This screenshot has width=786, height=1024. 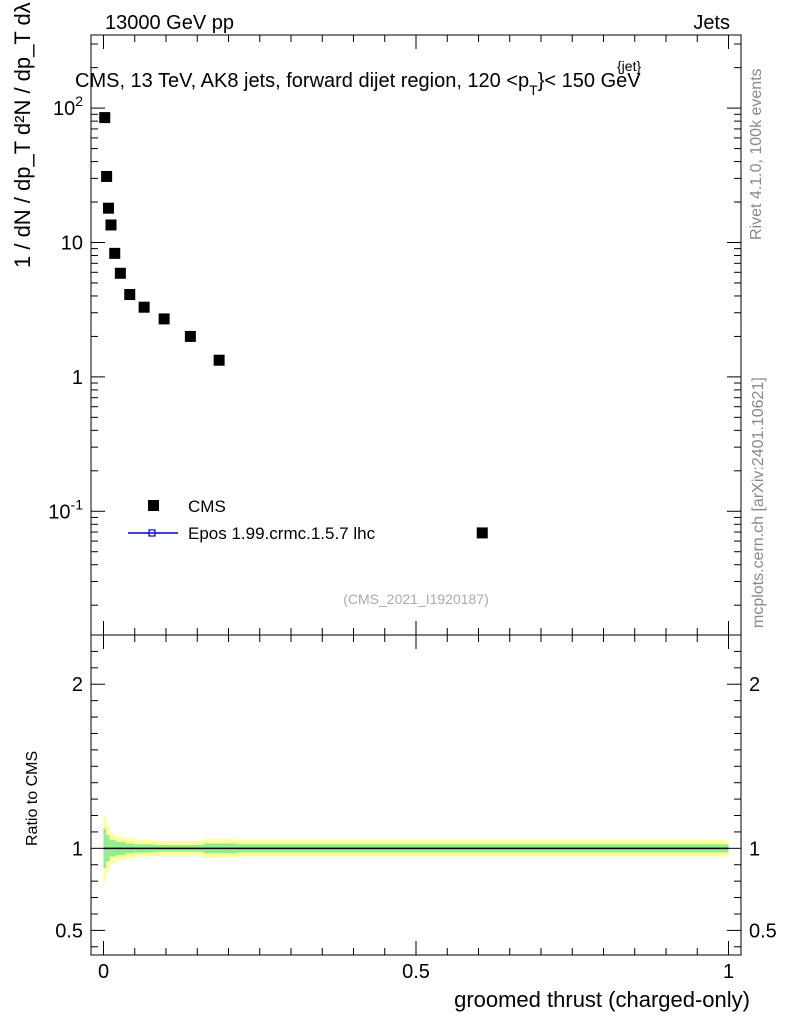 What do you see at coordinates (763, 931) in the screenshot?
I see `ratio-ytick-label-right: 0.5` at bounding box center [763, 931].